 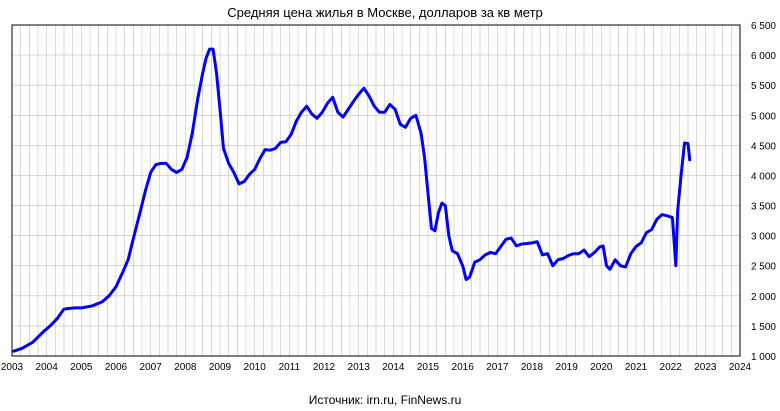 What do you see at coordinates (47, 367) in the screenshot?
I see `x-tick-label: 2004` at bounding box center [47, 367].